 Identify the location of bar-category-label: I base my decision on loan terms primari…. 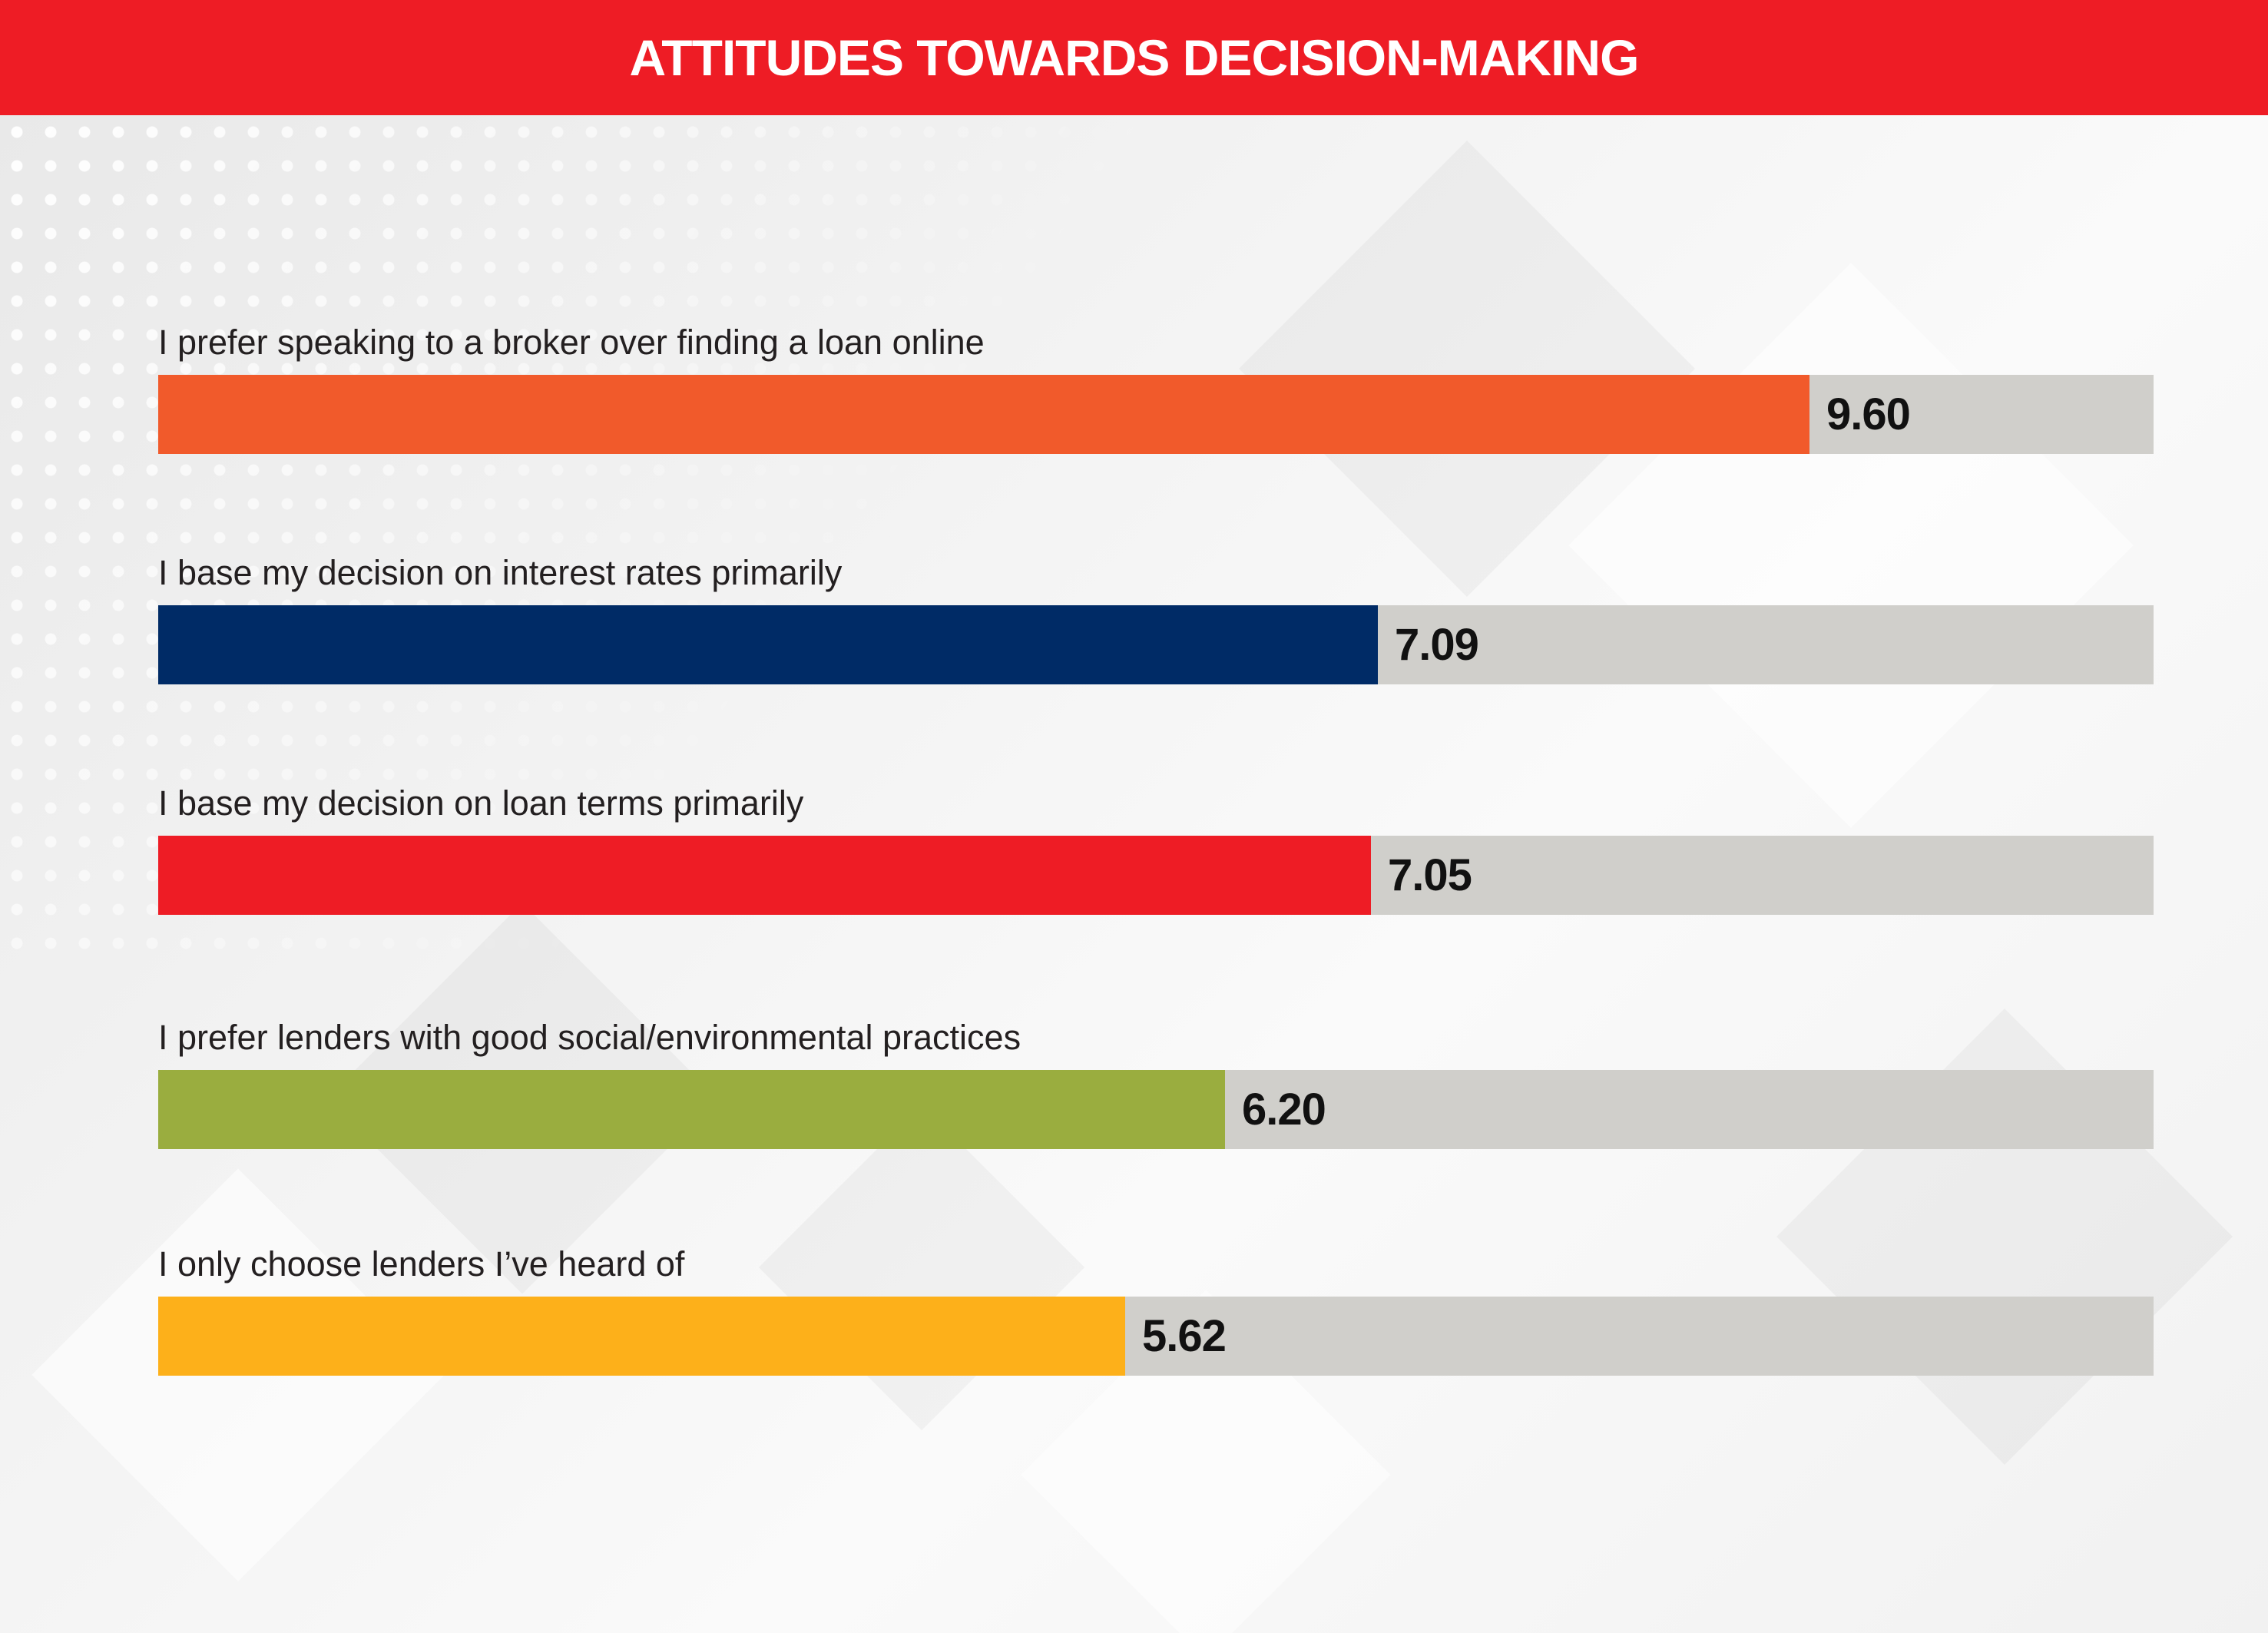
(481, 803).